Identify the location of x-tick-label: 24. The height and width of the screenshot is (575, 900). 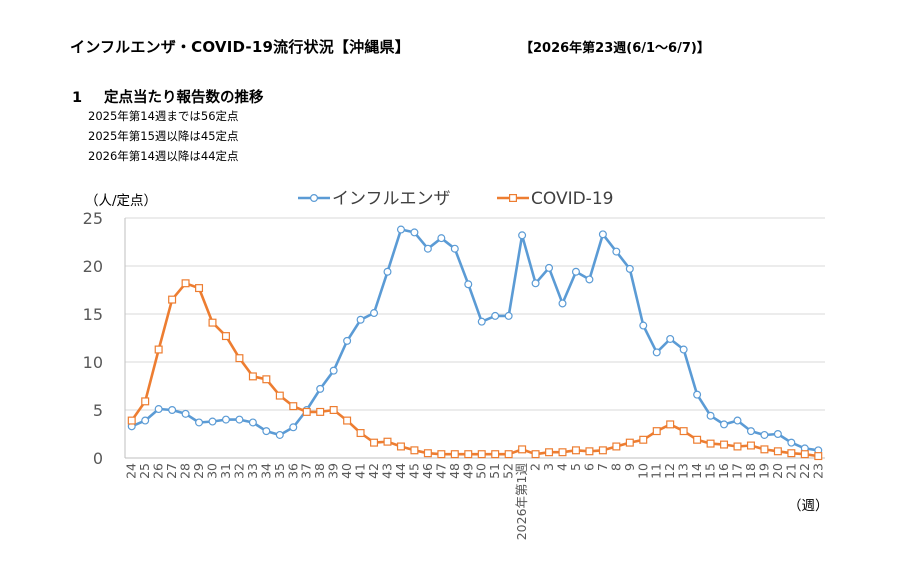
(131, 471).